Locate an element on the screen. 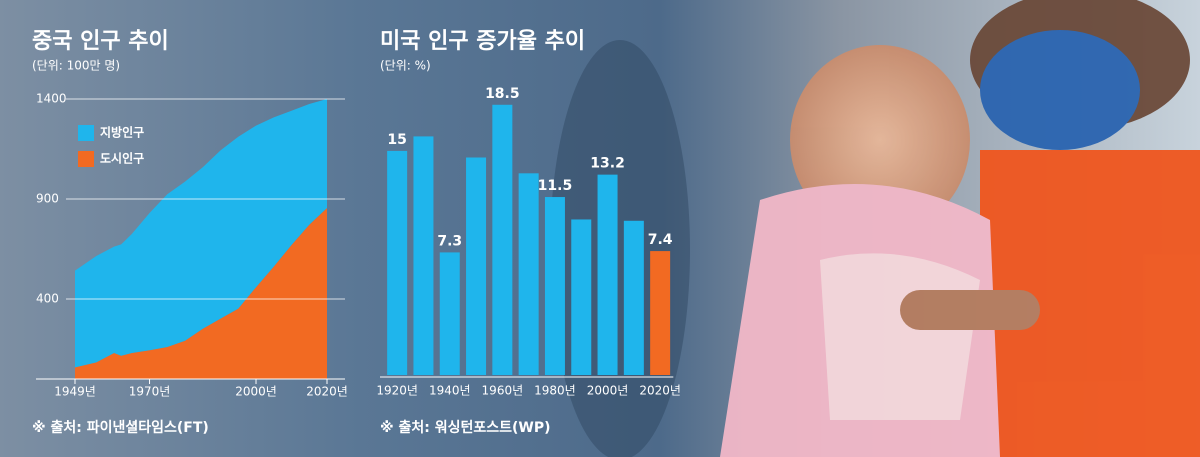  value-label: 11.5 is located at coordinates (555, 186).